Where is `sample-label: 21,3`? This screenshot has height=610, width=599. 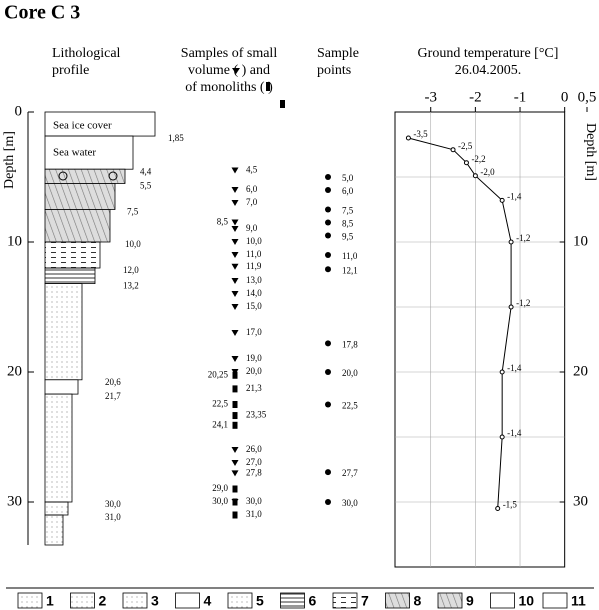
sample-label: 21,3 is located at coordinates (254, 388).